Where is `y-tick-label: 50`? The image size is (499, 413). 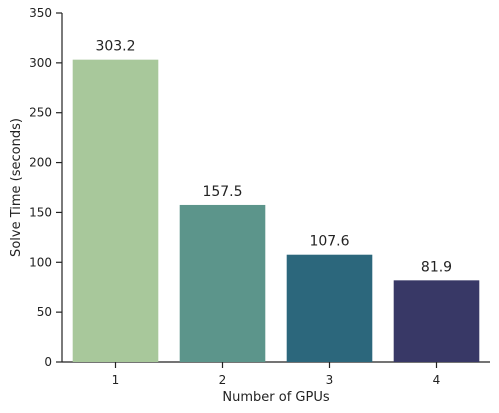
y-tick-label: 50 is located at coordinates (44, 312).